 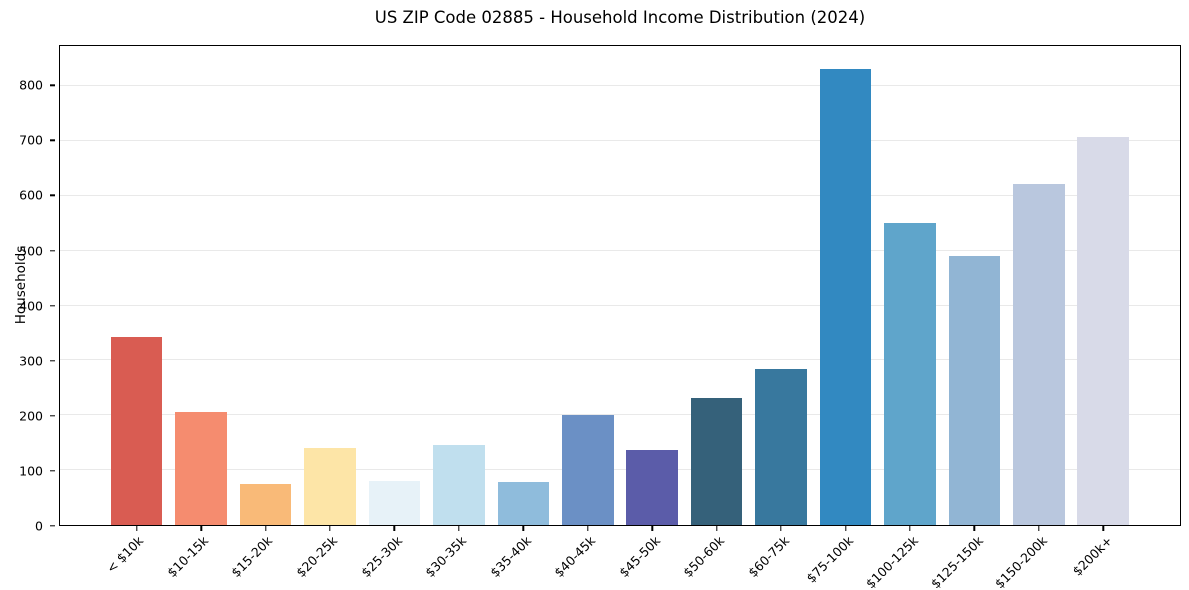 What do you see at coordinates (704, 557) in the screenshot?
I see `x-tick-label: $50-60k` at bounding box center [704, 557].